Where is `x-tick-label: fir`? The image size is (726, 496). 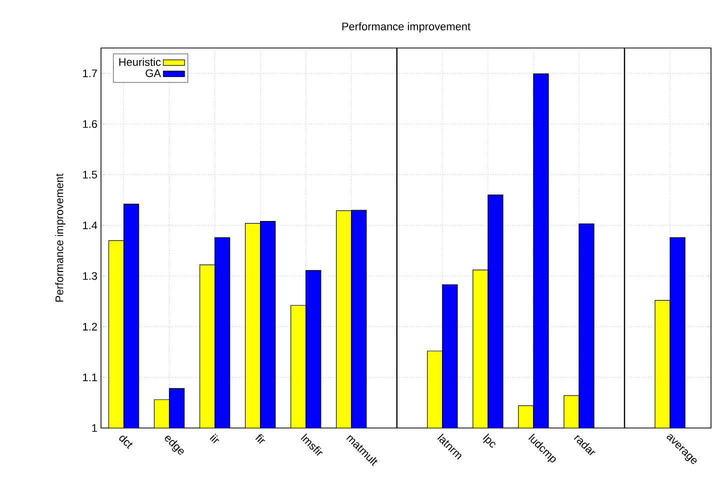 x-tick-label: fir is located at coordinates (260, 439).